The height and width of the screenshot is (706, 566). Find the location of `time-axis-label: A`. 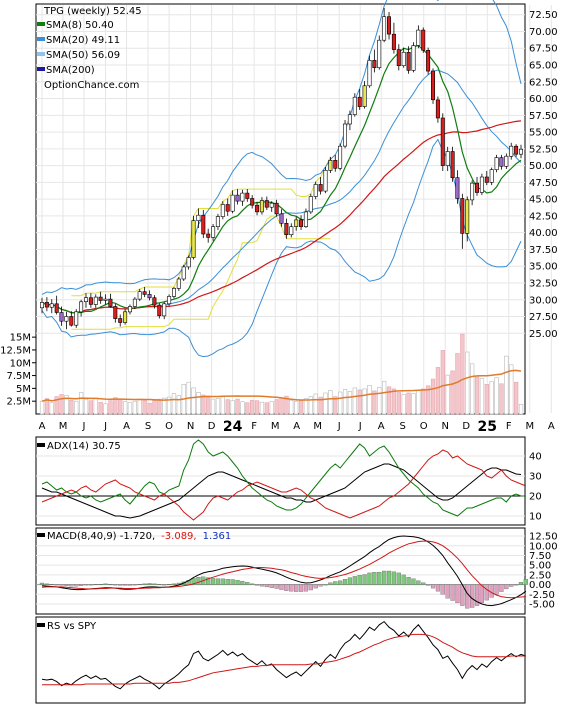

time-axis-label: A is located at coordinates (296, 426).